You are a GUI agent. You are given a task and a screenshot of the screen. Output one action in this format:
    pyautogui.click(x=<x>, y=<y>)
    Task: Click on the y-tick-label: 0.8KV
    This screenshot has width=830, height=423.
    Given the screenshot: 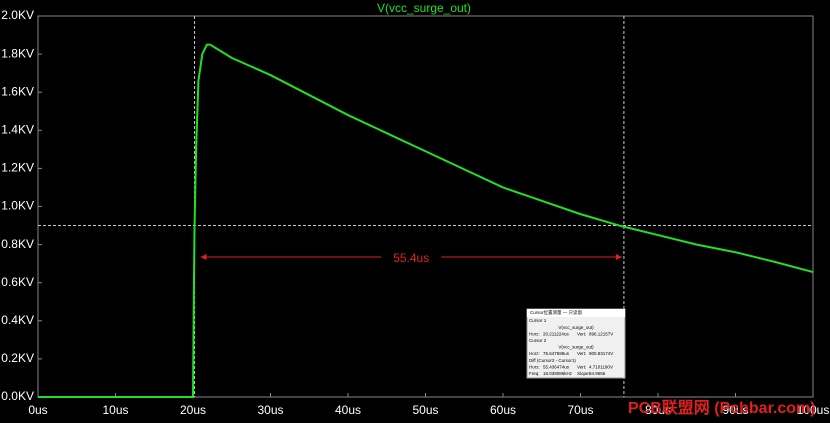 What is the action you would take?
    pyautogui.click(x=17, y=244)
    